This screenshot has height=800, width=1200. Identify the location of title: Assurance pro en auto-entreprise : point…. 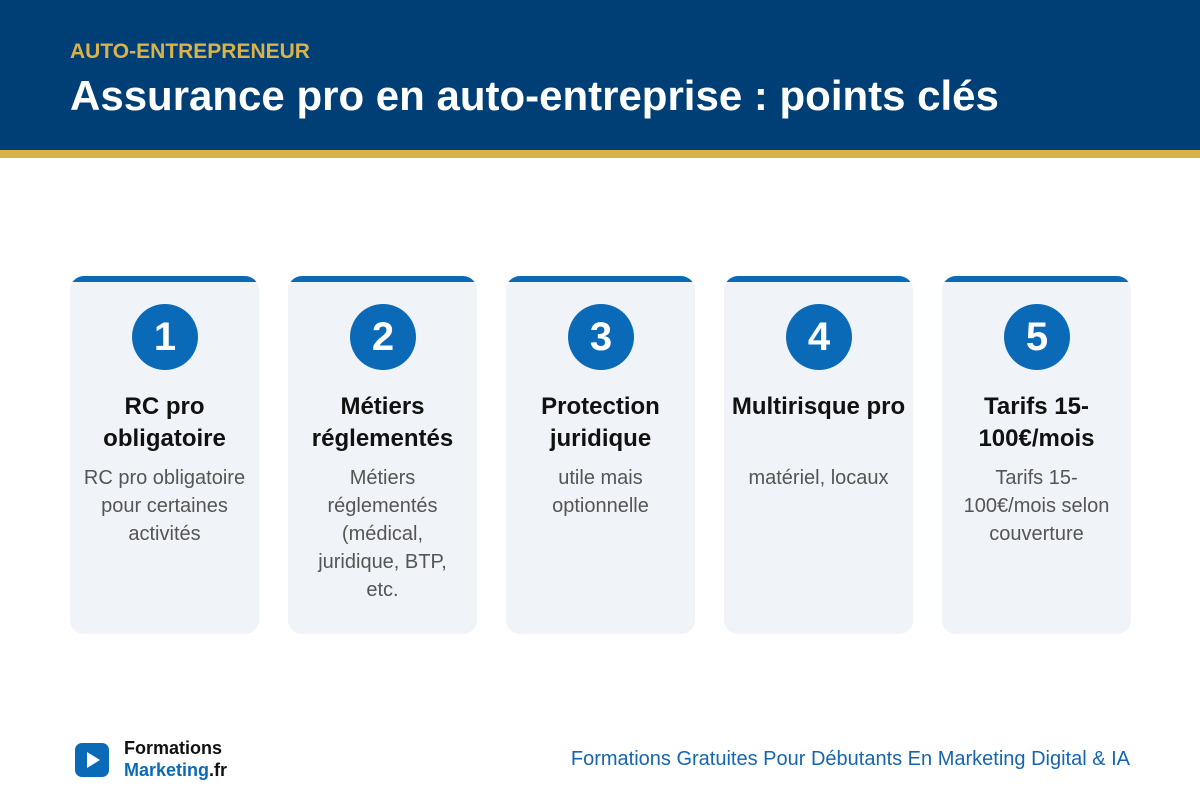
(534, 95).